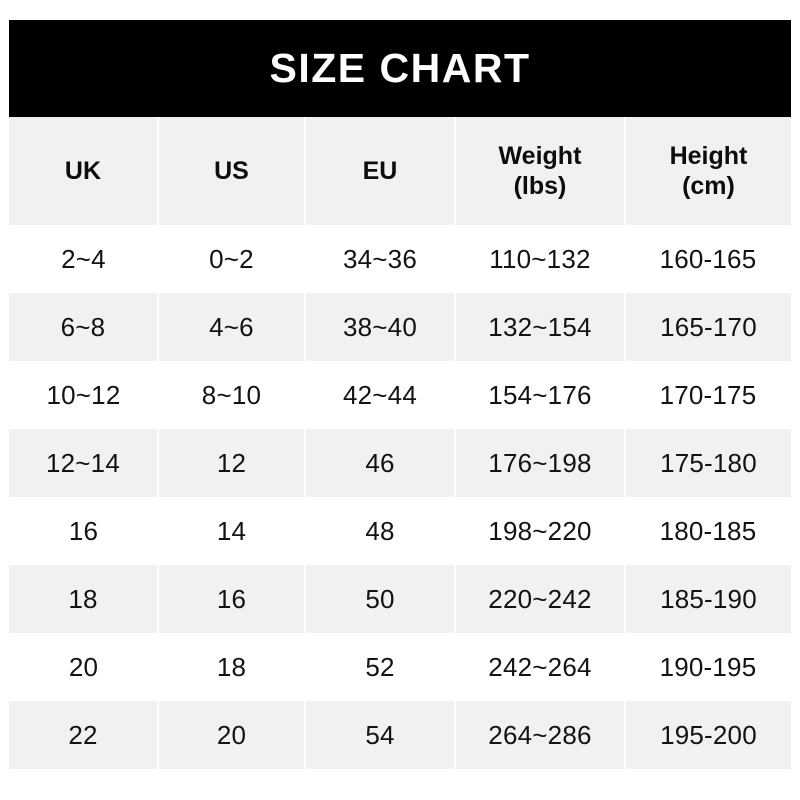  I want to click on cell-height: 195-200, so click(707, 735).